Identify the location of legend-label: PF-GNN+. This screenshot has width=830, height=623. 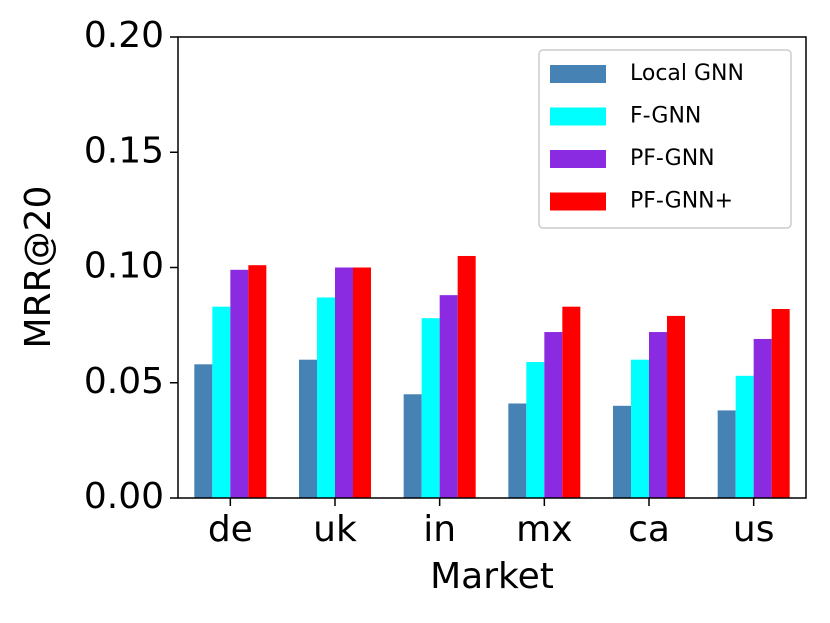
(681, 201).